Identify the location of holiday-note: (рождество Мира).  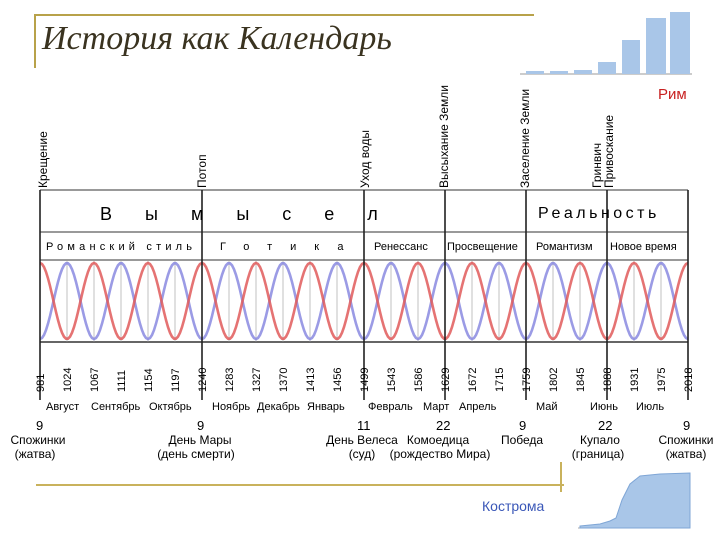
(440, 454).